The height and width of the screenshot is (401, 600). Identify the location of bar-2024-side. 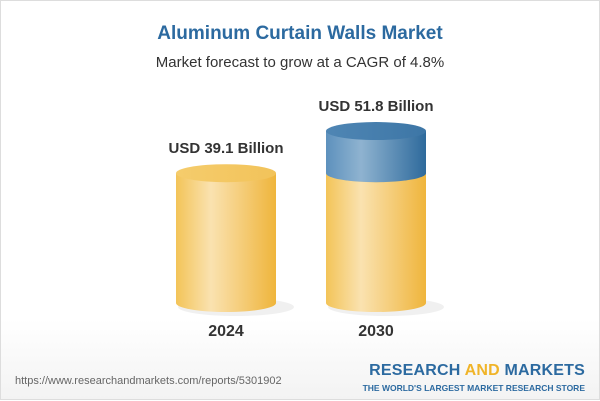
(226, 242).